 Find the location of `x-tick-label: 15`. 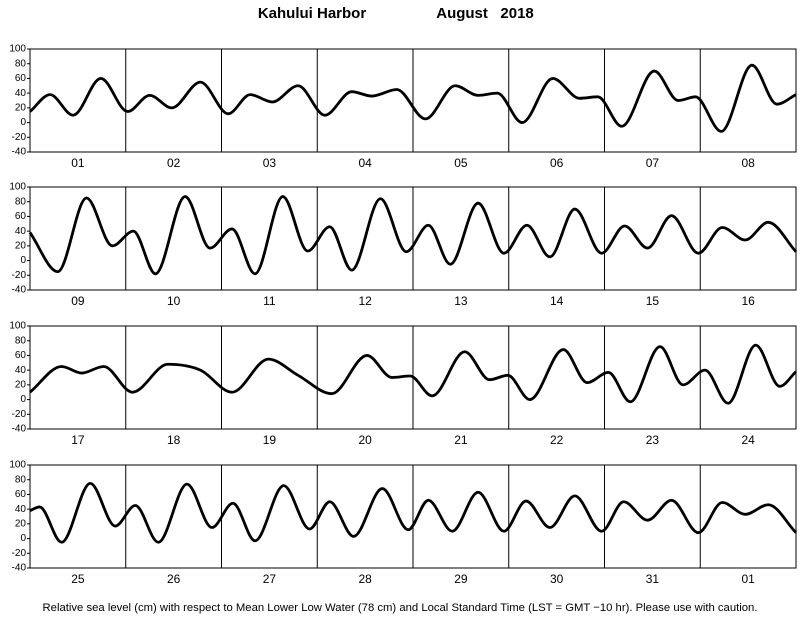

x-tick-label: 15 is located at coordinates (653, 301).